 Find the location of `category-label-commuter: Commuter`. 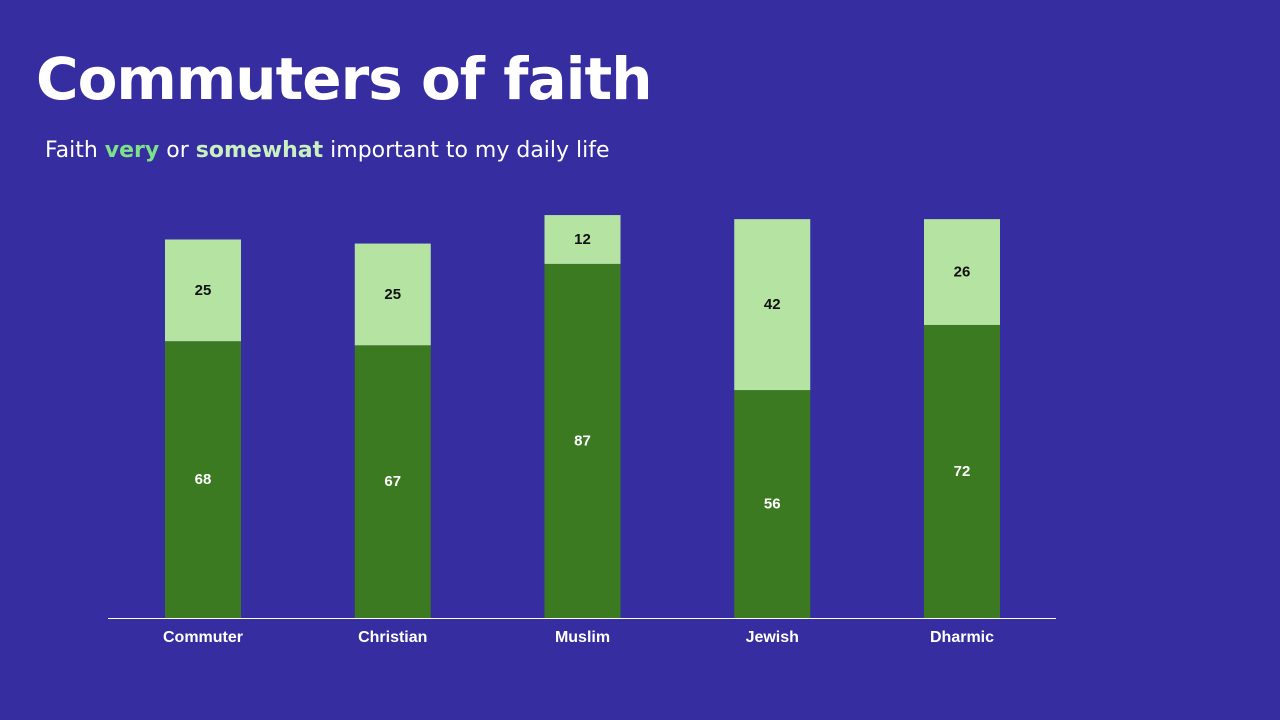

category-label-commuter: Commuter is located at coordinates (203, 637).